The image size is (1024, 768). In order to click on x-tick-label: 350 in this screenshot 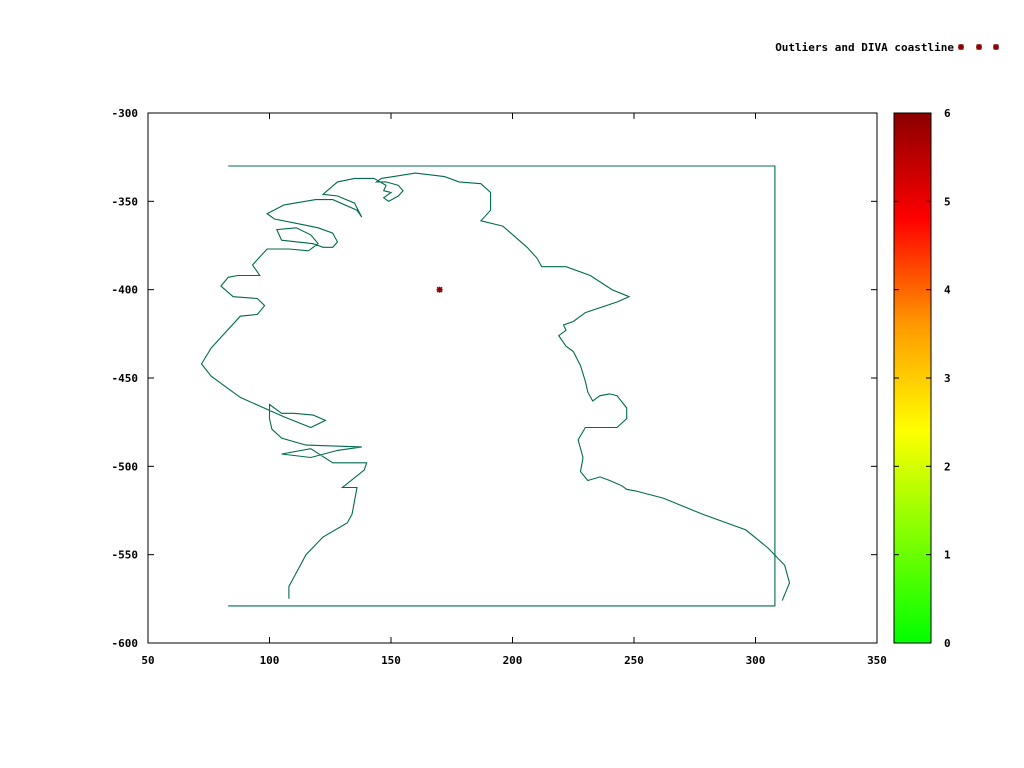, I will do `click(877, 660)`.